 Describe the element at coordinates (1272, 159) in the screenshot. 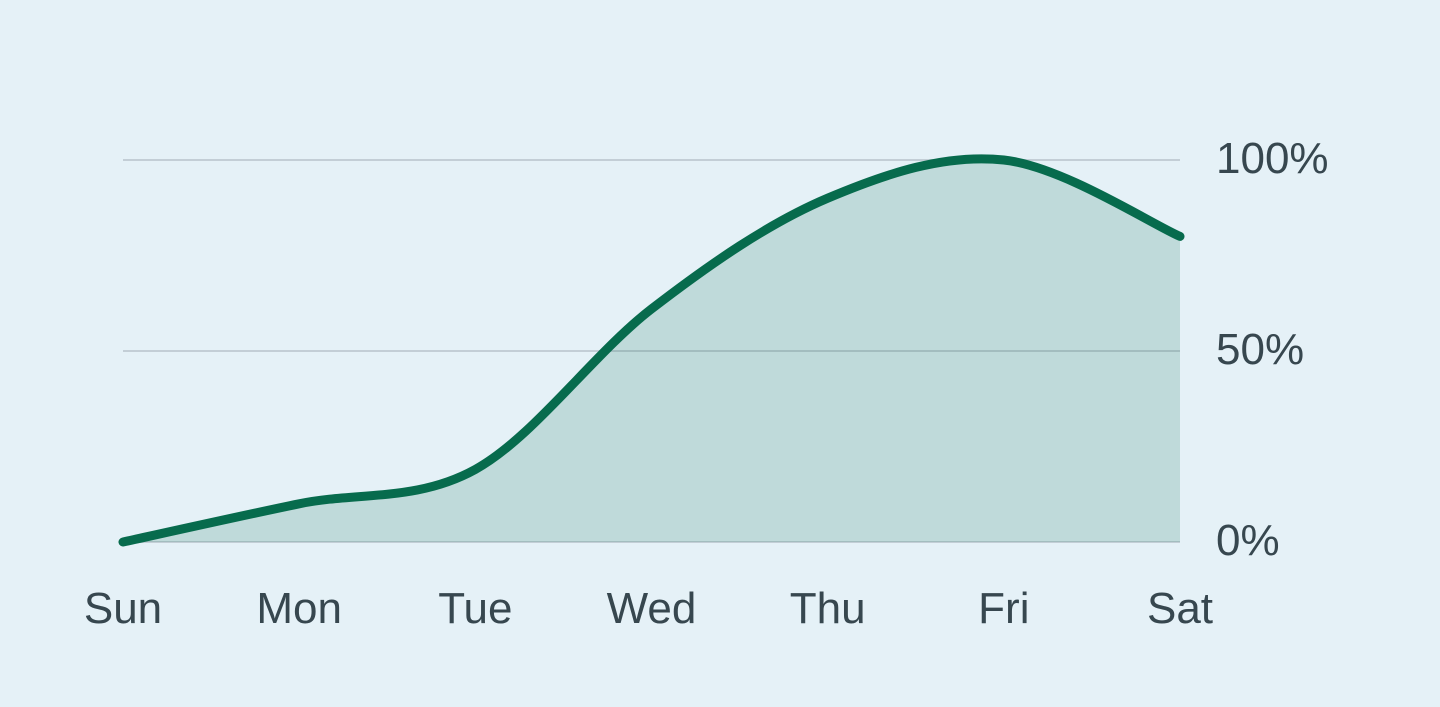

I see `y-tick-label-100: 100%` at that location.